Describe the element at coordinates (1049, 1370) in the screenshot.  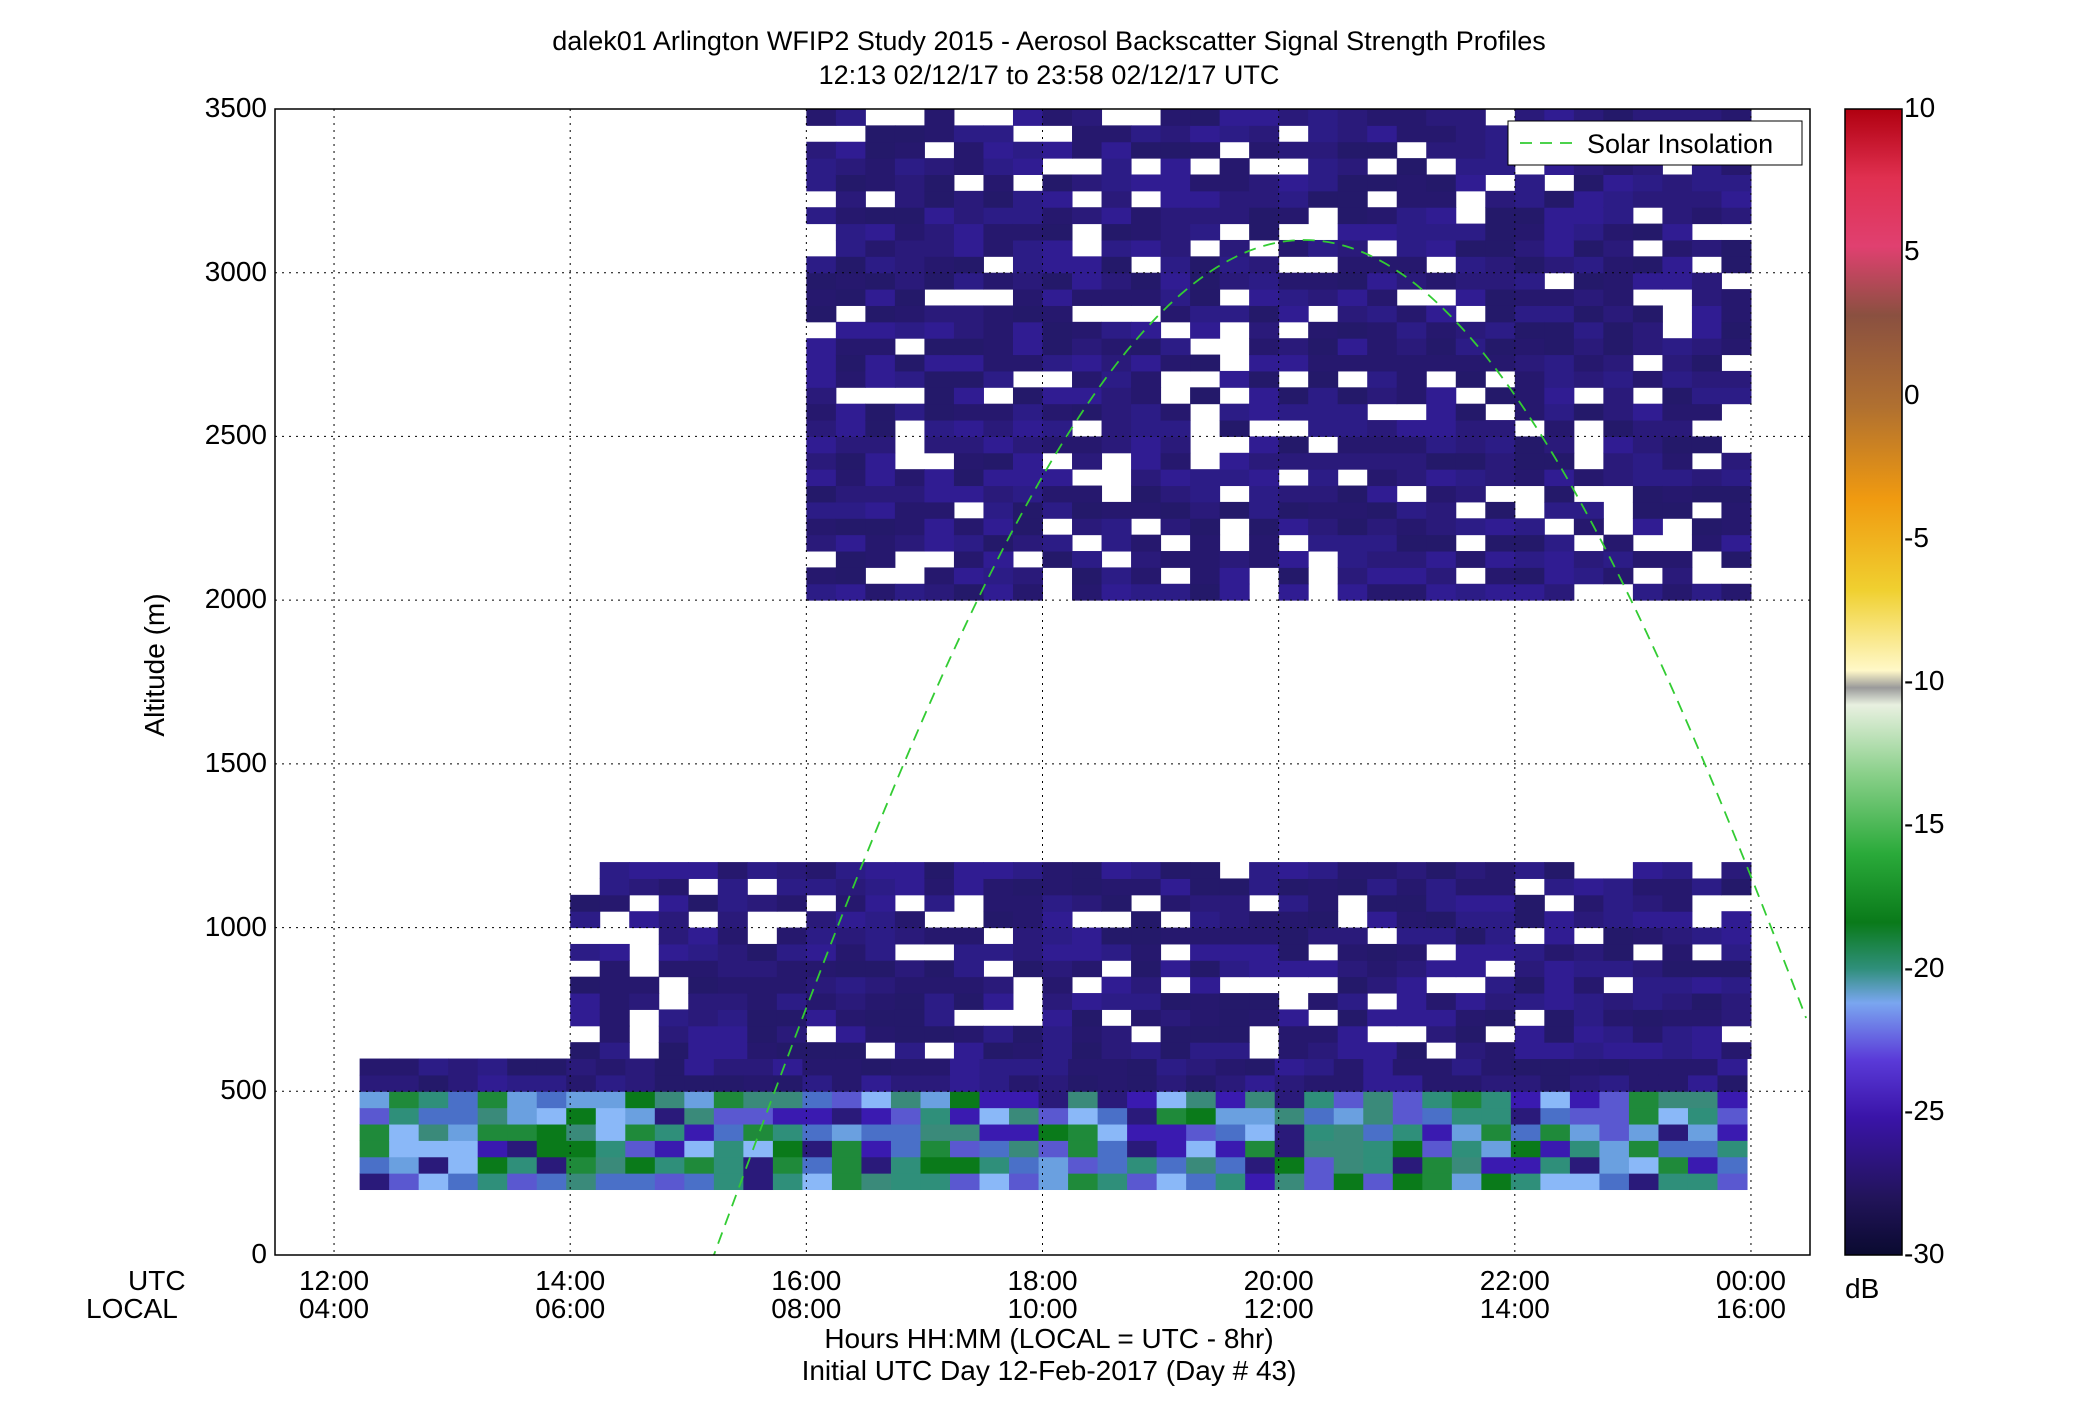
I see `x-axis-label-2: Initial UTC Day 12-Feb-2017 (Day # 43)` at that location.